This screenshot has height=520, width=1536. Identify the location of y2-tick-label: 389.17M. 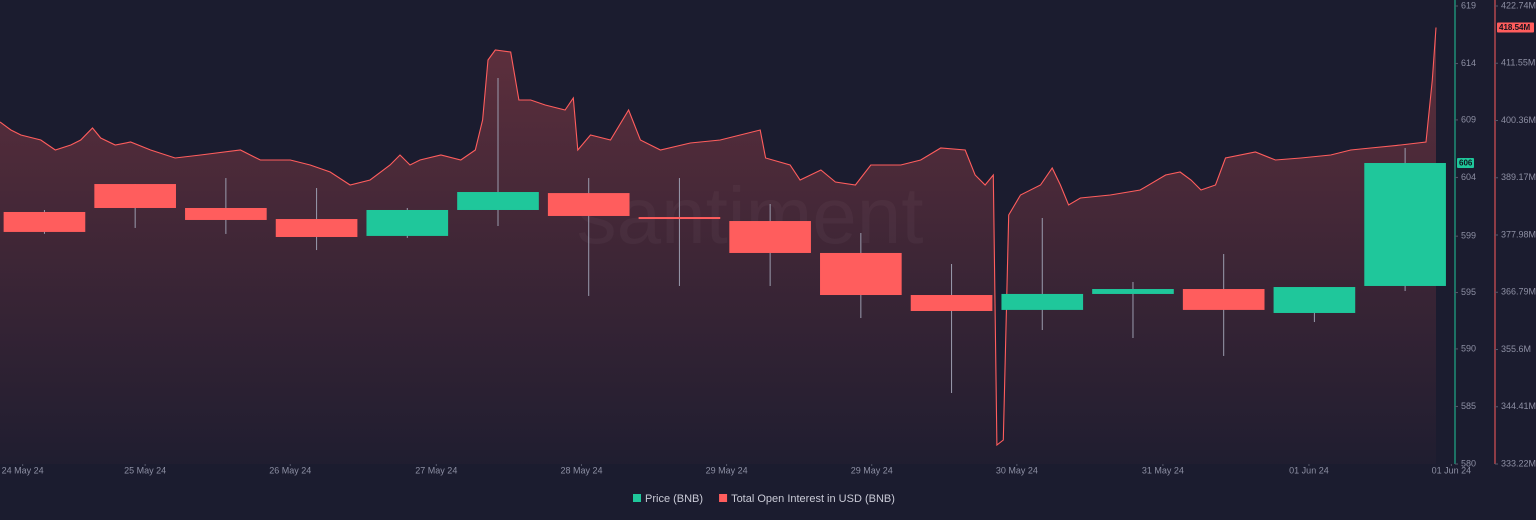
(1518, 177).